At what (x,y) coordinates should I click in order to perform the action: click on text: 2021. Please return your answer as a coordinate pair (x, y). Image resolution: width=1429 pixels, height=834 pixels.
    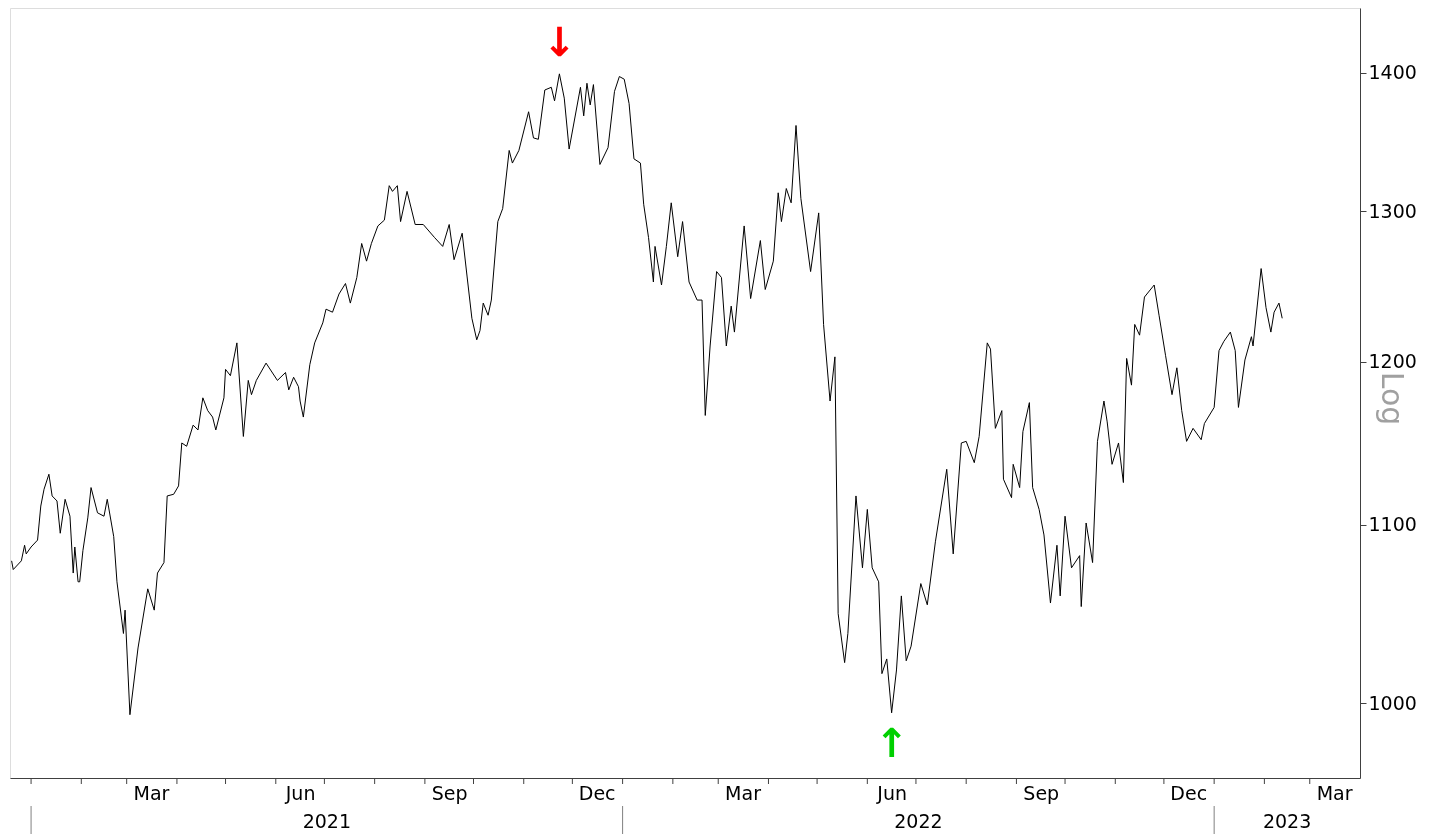
    Looking at the image, I should click on (327, 821).